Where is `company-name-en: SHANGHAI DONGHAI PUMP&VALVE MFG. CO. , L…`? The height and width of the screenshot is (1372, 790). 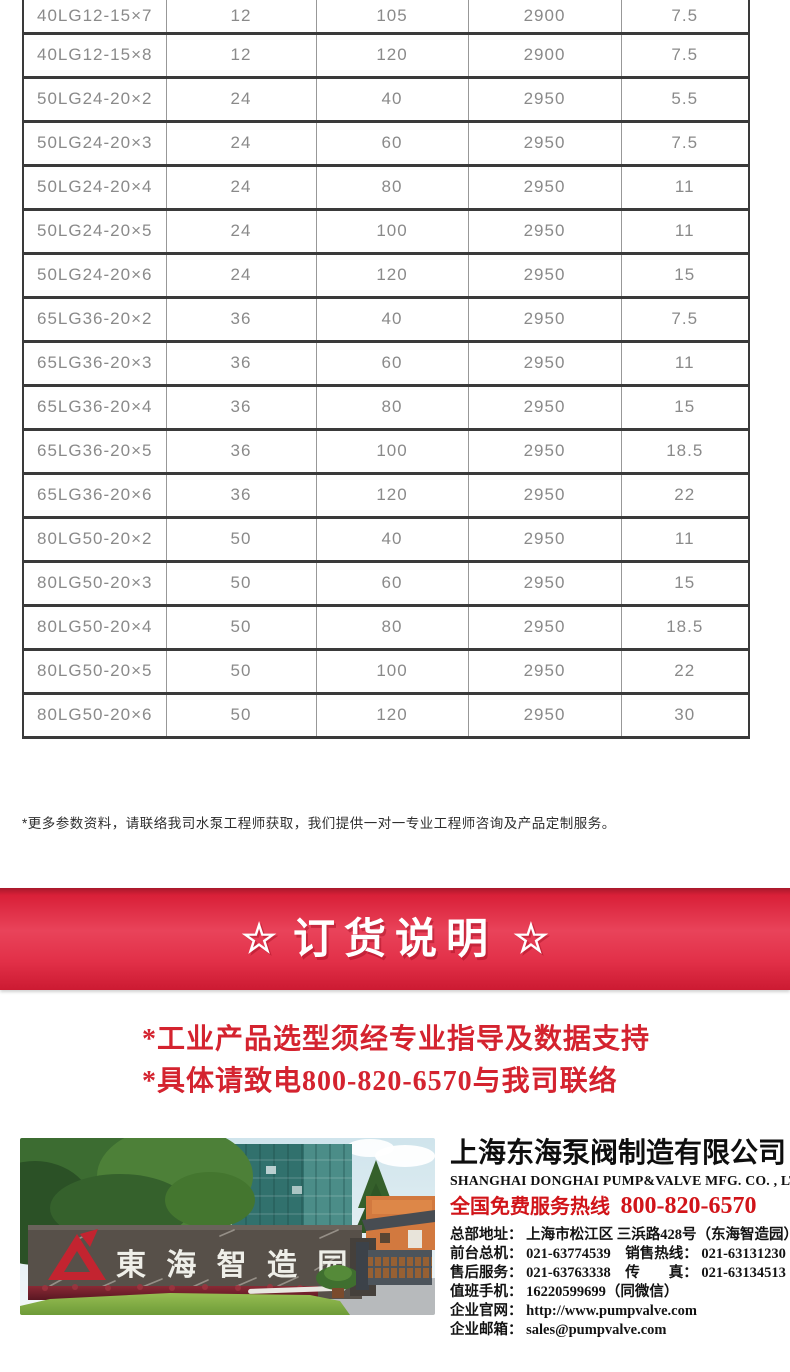 company-name-en: SHANGHAI DONGHAI PUMP&VALVE MFG. CO. , L… is located at coordinates (620, 1180).